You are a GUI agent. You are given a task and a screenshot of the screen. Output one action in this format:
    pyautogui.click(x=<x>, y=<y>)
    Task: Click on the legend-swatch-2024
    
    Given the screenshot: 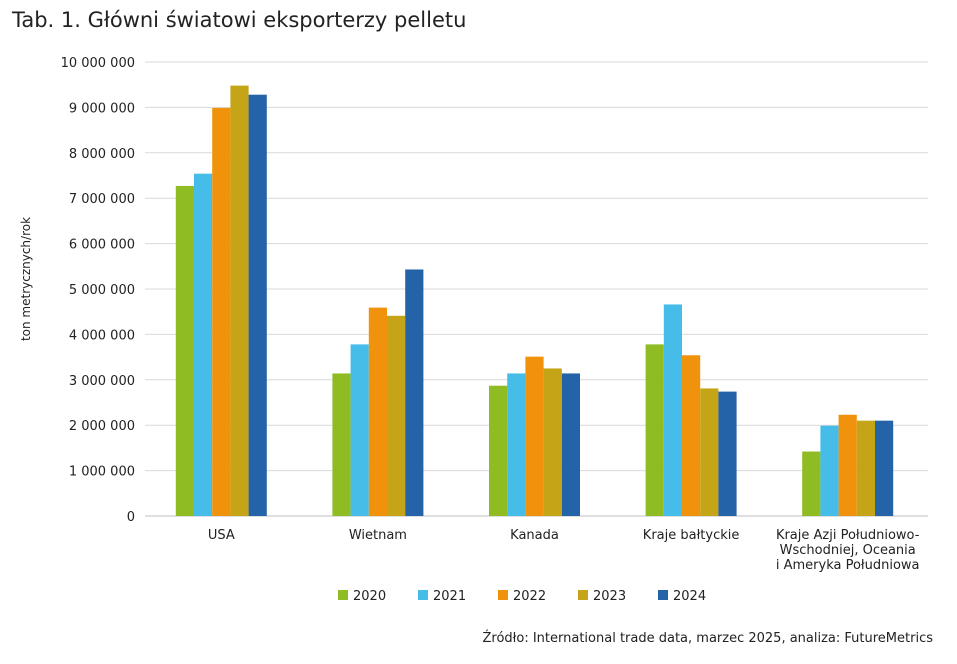 What is the action you would take?
    pyautogui.click(x=663, y=595)
    